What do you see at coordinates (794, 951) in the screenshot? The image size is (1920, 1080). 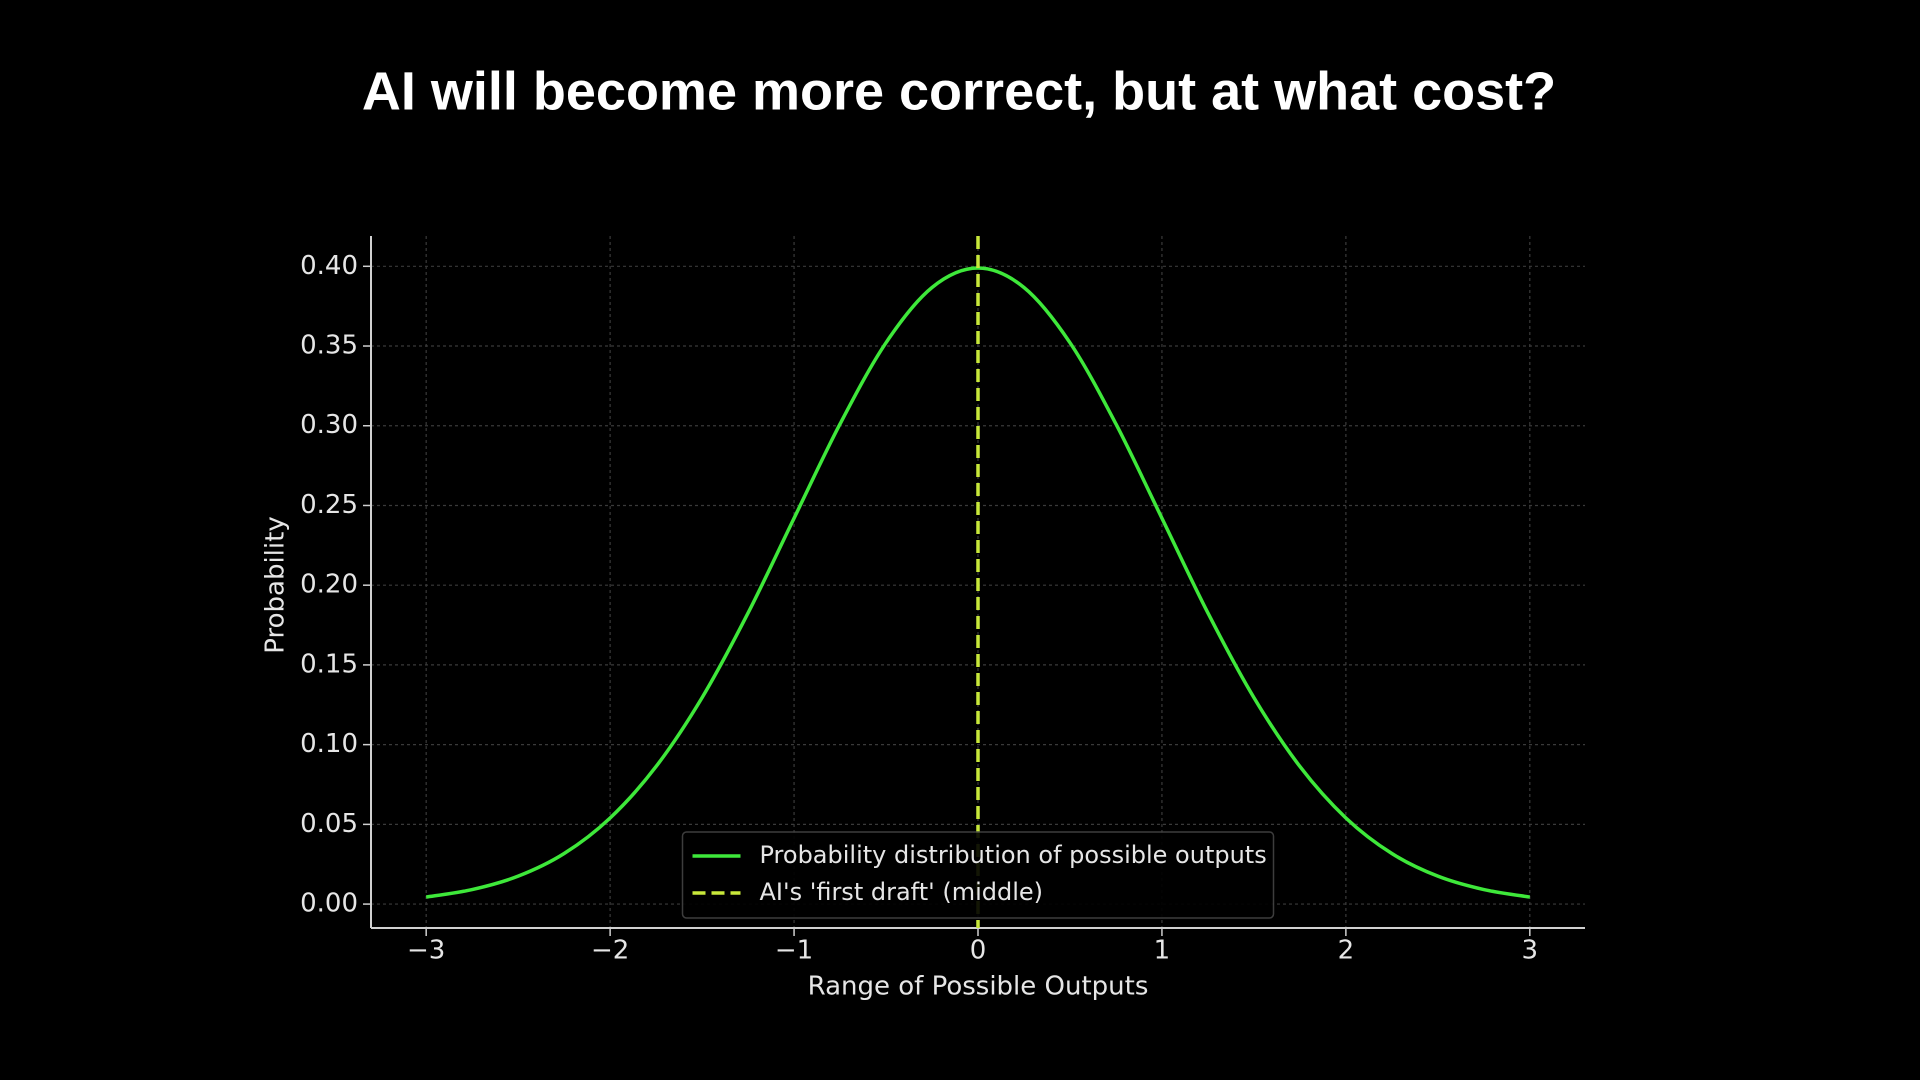 I see `x-tick-label: −1` at bounding box center [794, 951].